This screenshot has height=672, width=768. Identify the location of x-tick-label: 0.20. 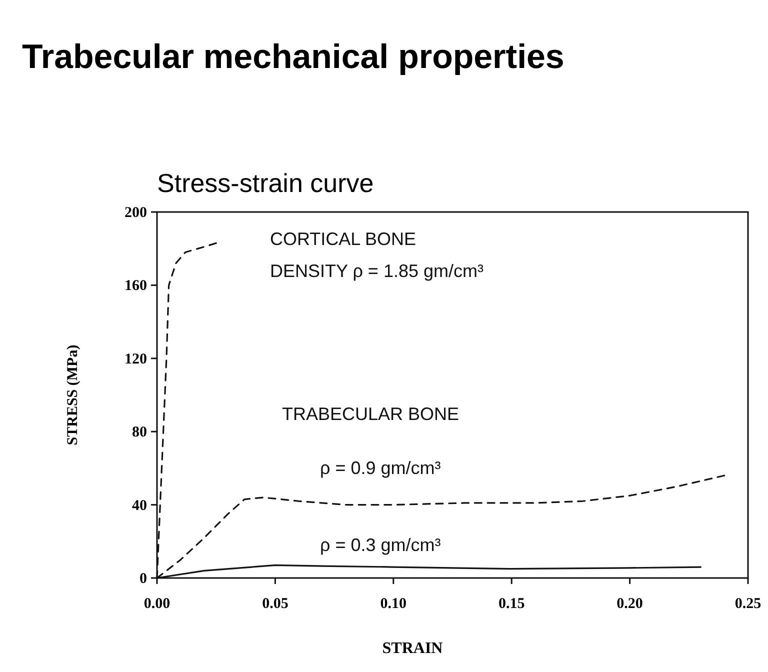
(629, 604).